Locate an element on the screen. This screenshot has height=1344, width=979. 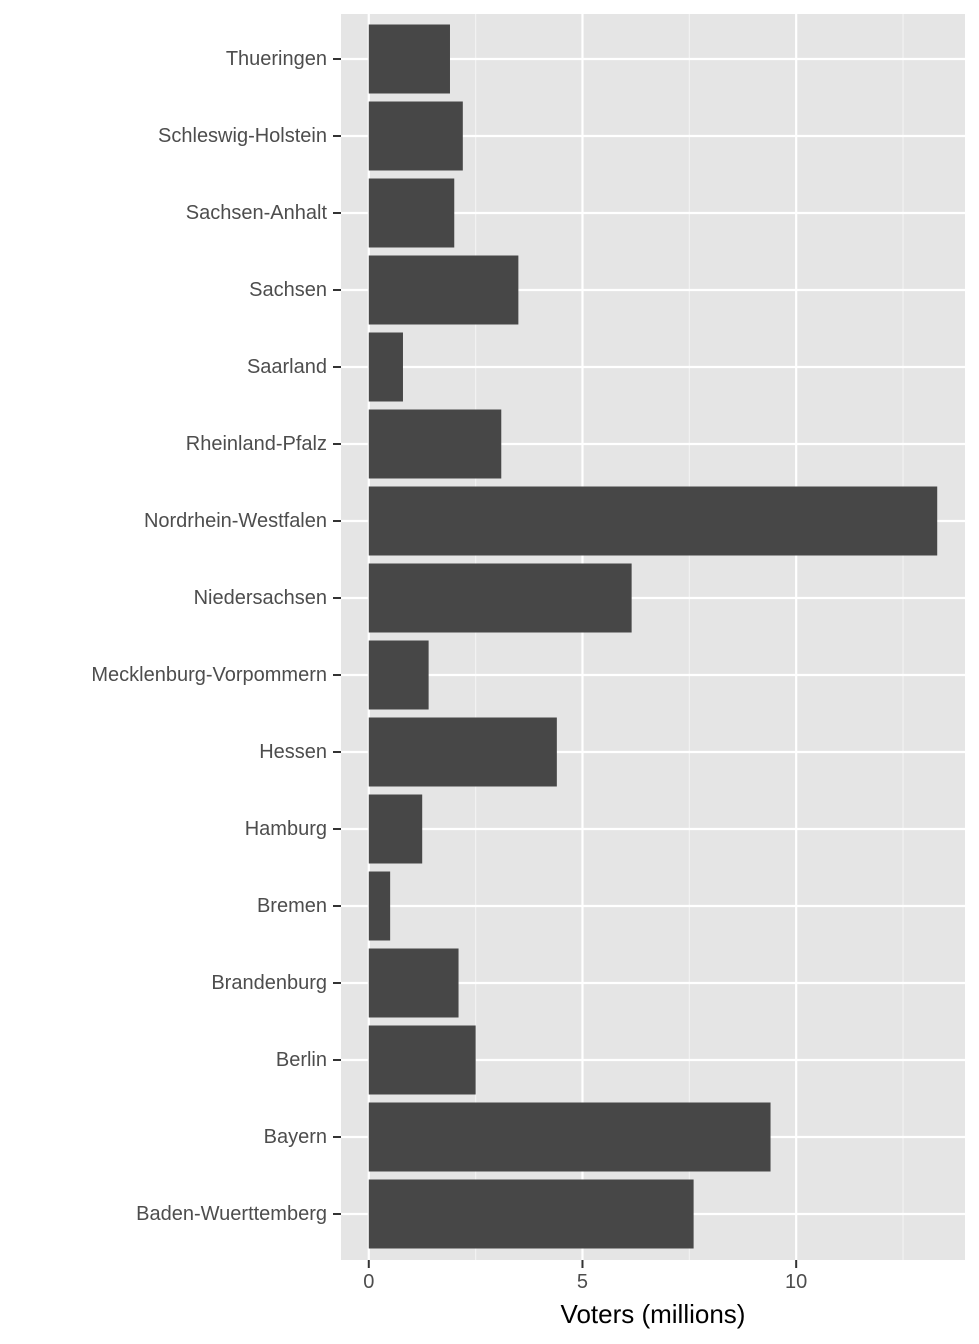
bar-bayern is located at coordinates (569, 1137).